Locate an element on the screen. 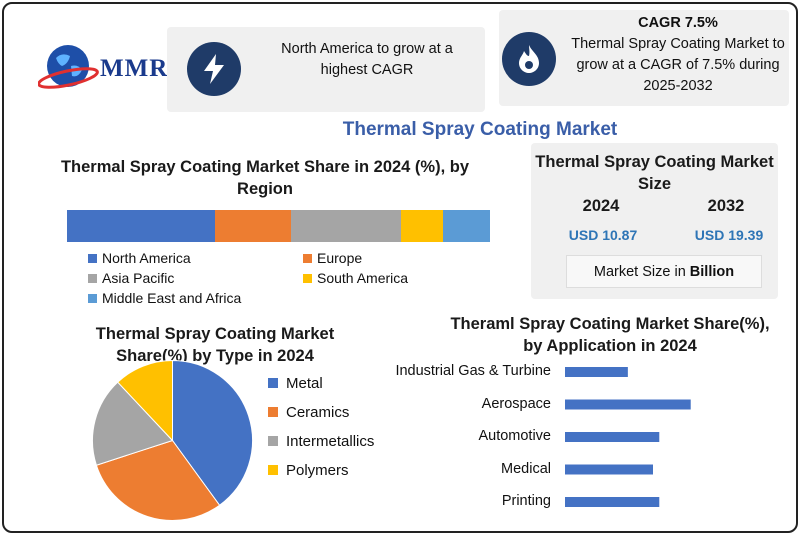 The image size is (800, 535). application-bar-medical is located at coordinates (609, 469).